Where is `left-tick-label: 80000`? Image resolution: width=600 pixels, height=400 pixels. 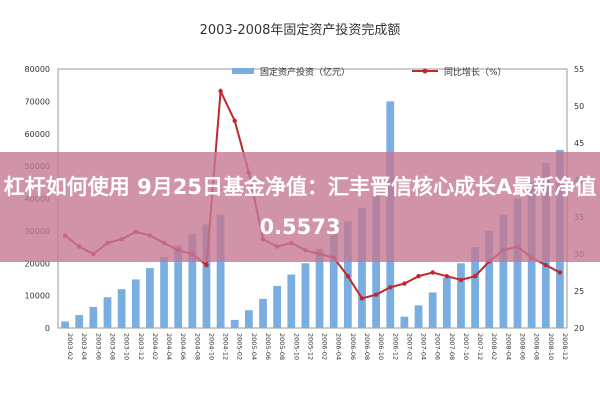
left-tick-label: 80000 is located at coordinates (37, 69).